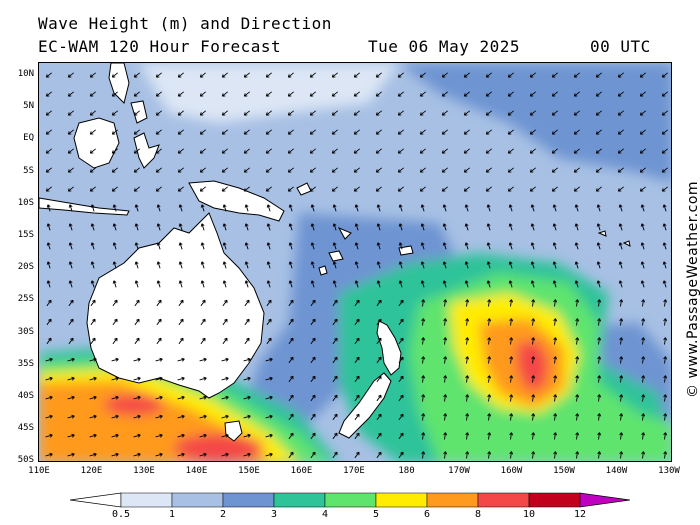  Describe the element at coordinates (401, 500) in the screenshot. I see `legend-swatch` at that location.